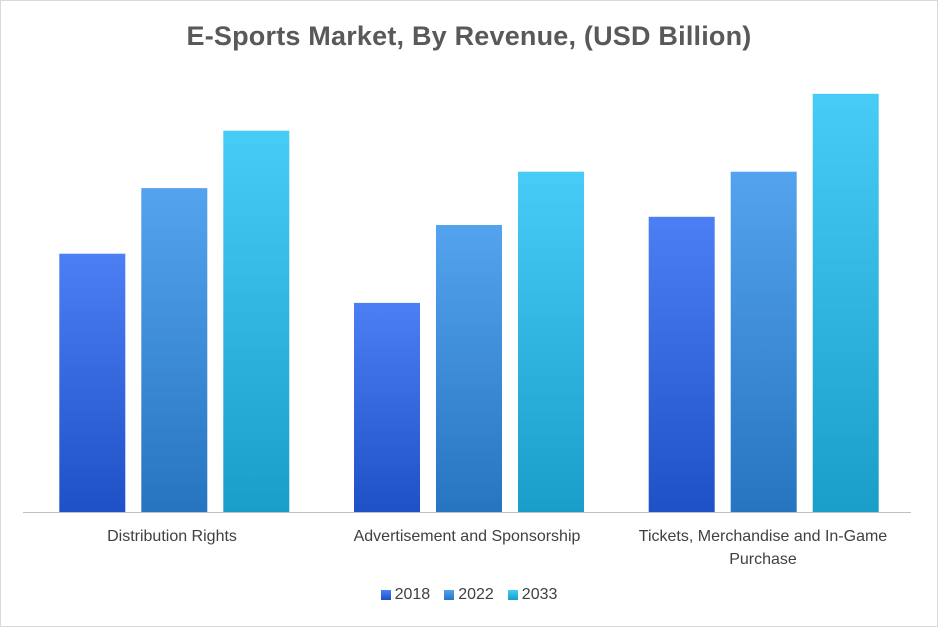 The height and width of the screenshot is (627, 938). I want to click on legend-swatch-2033, so click(512, 595).